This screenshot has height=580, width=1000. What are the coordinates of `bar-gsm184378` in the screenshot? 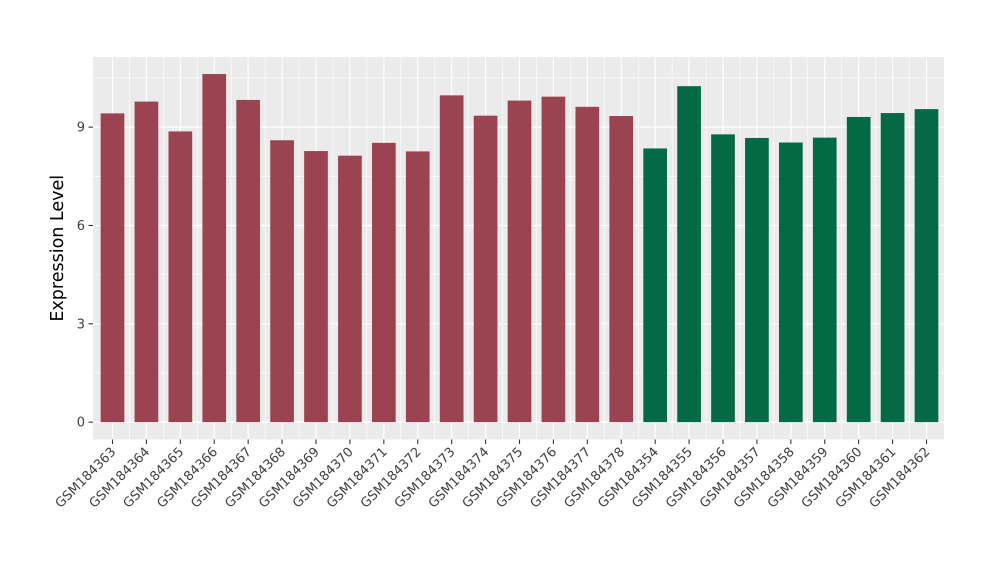 It's located at (621, 269).